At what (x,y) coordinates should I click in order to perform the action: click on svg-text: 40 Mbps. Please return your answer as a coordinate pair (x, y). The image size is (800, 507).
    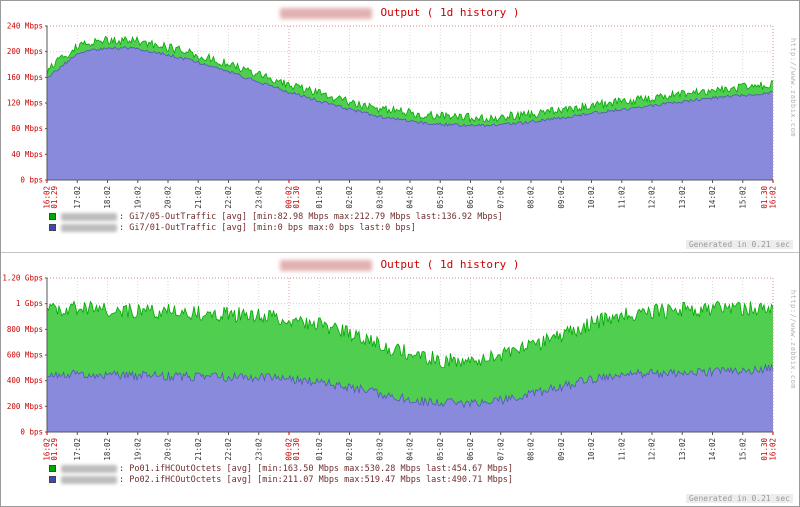
    Looking at the image, I should click on (27, 154).